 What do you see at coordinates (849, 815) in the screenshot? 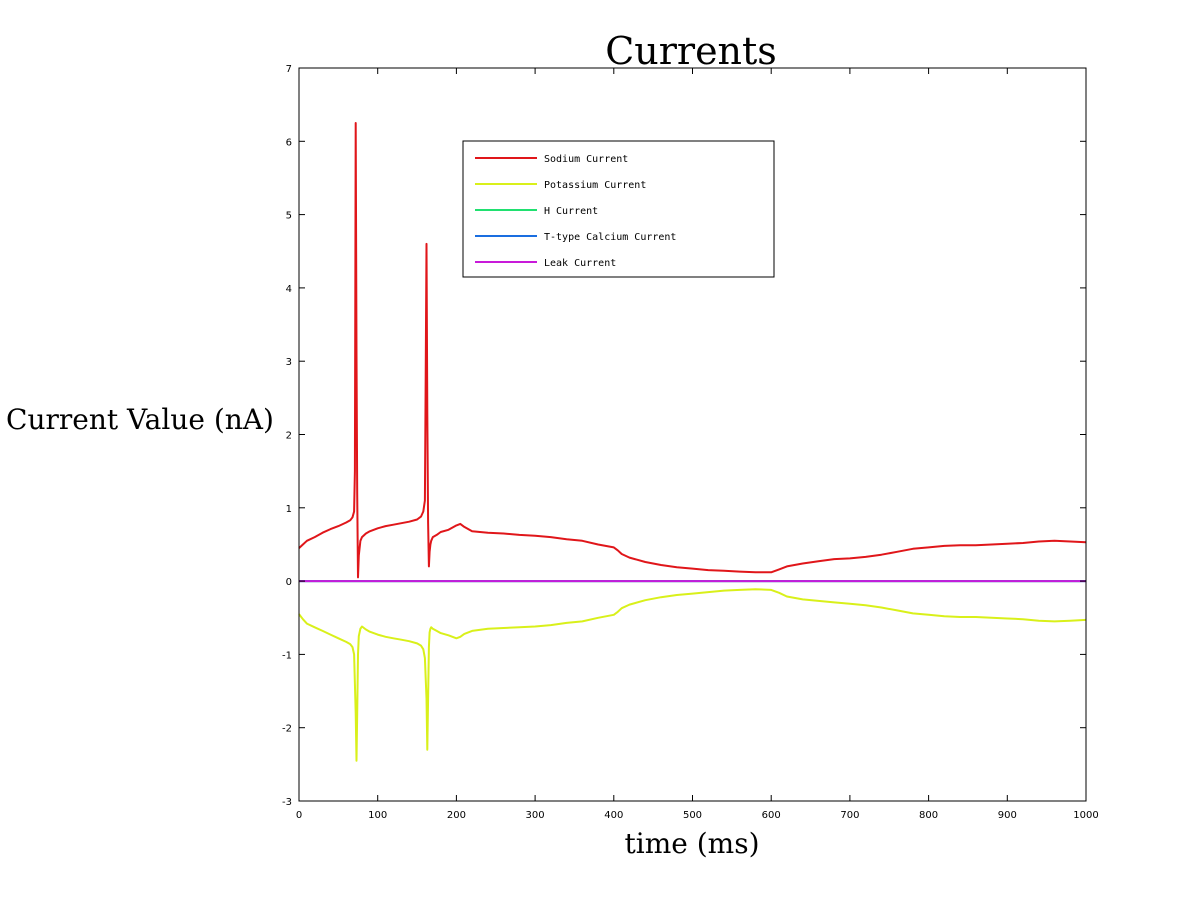
I see `x-tick-label: 700` at bounding box center [849, 815].